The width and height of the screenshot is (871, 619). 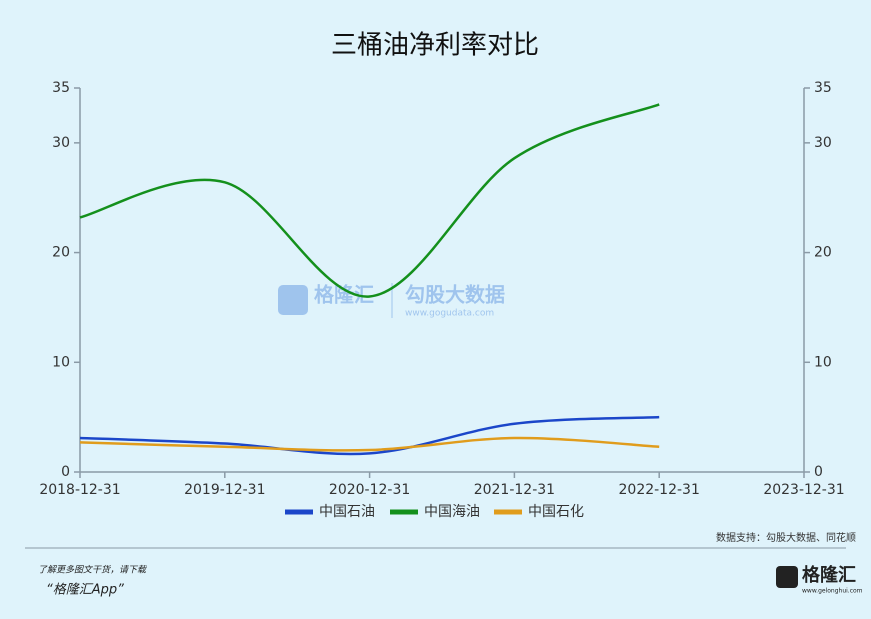 What do you see at coordinates (61, 253) in the screenshot?
I see `y-tick-label: 20` at bounding box center [61, 253].